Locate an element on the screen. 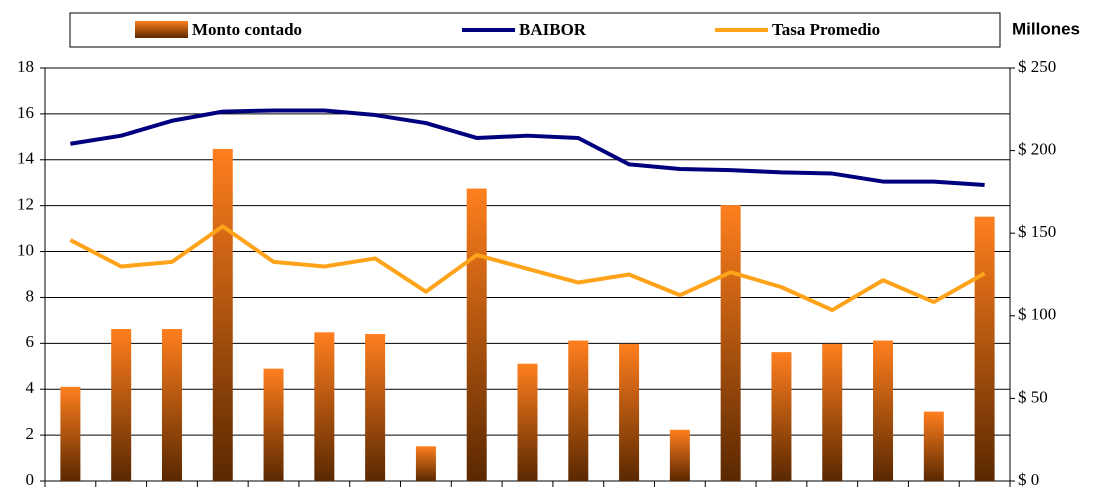  legend-box is located at coordinates (535, 30).